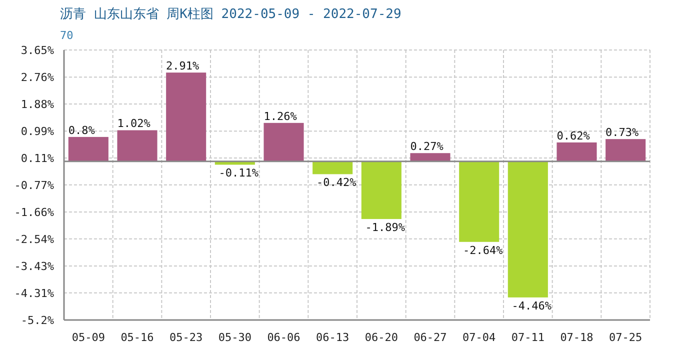 The width and height of the screenshot is (700, 350). I want to click on data-label: -0.11%, so click(238, 173).